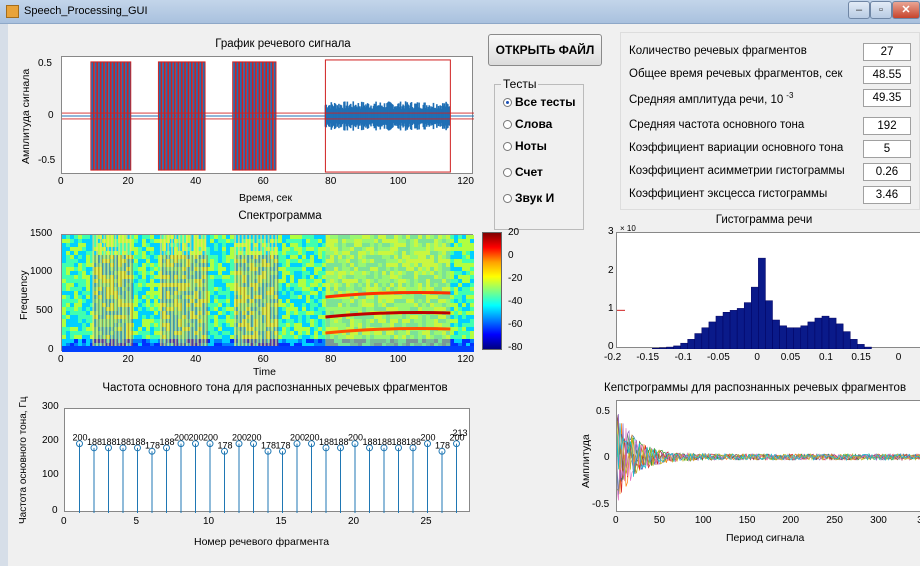 The image size is (920, 566). Describe the element at coordinates (507, 102) in the screenshot. I see `radio-dot-icon` at that location.